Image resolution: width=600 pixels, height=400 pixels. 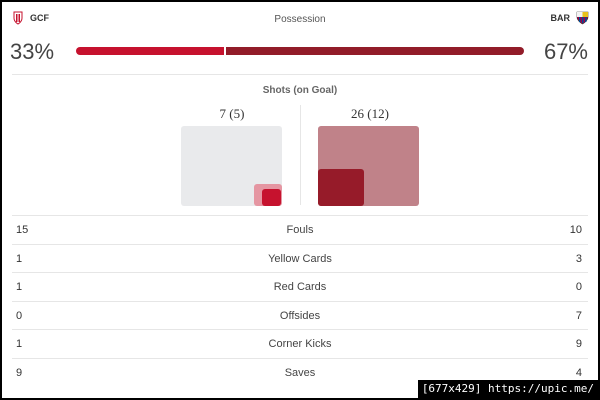 I want to click on home-value: 9, so click(x=19, y=372).